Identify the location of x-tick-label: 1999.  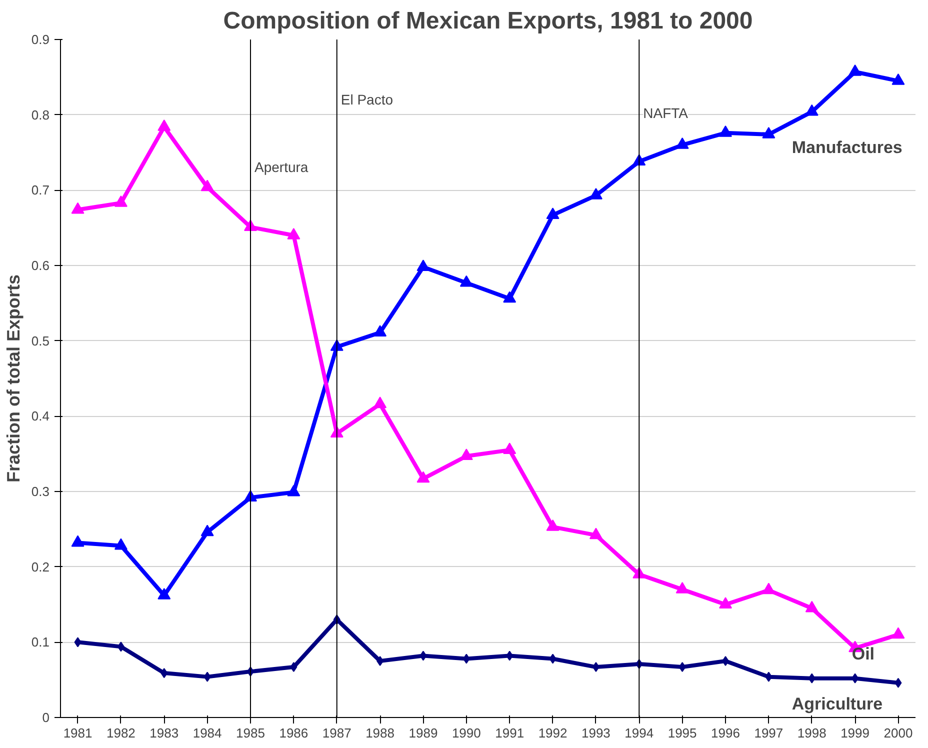
(855, 733).